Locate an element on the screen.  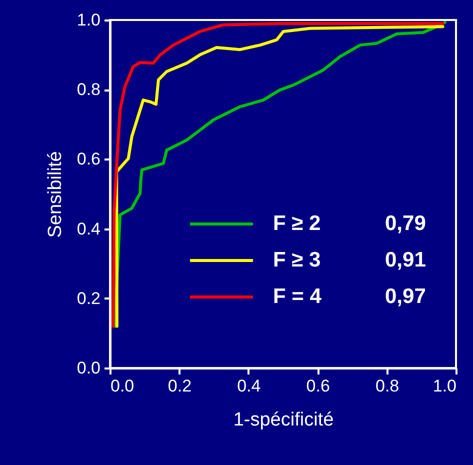
x-tick-label: 0.0 is located at coordinates (122, 386).